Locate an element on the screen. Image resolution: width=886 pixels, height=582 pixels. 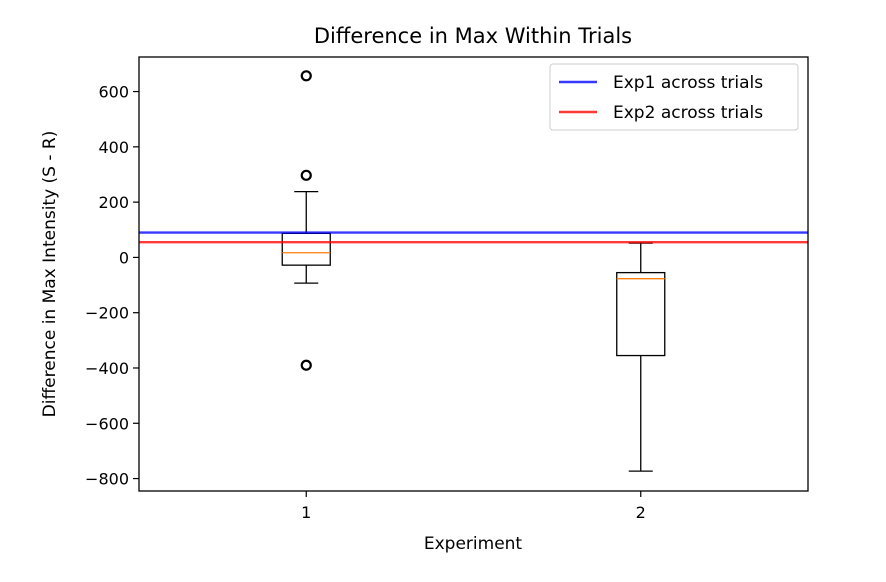
legend: Exp1 across trials Exp2 across trials is located at coordinates (674, 97).